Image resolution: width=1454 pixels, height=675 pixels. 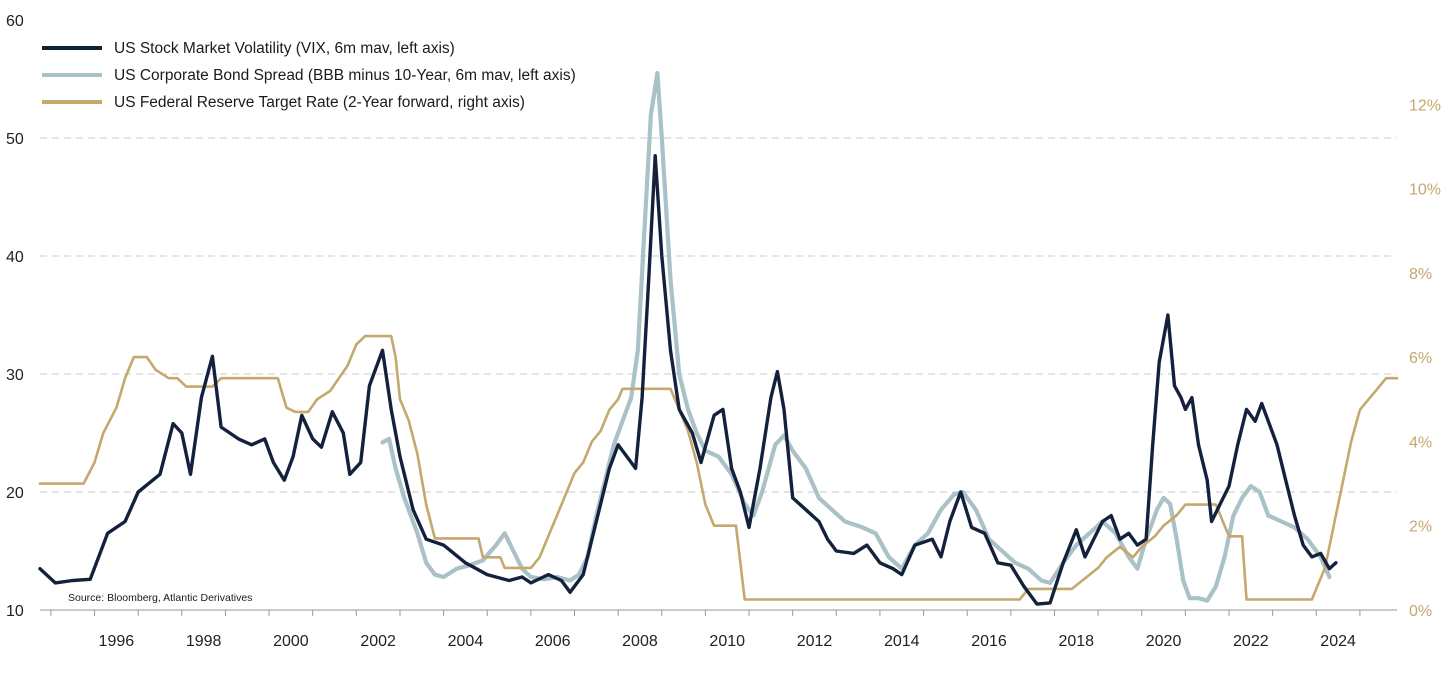 I want to click on right-tick-label: 0%, so click(x=1420, y=611).